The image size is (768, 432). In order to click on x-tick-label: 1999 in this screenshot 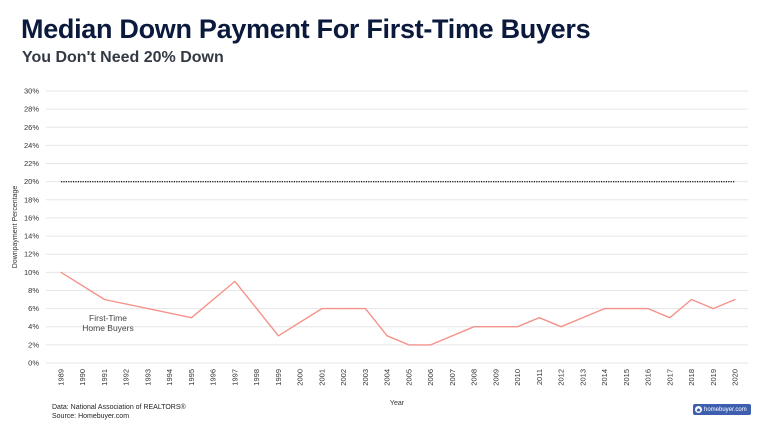, I will do `click(278, 377)`.